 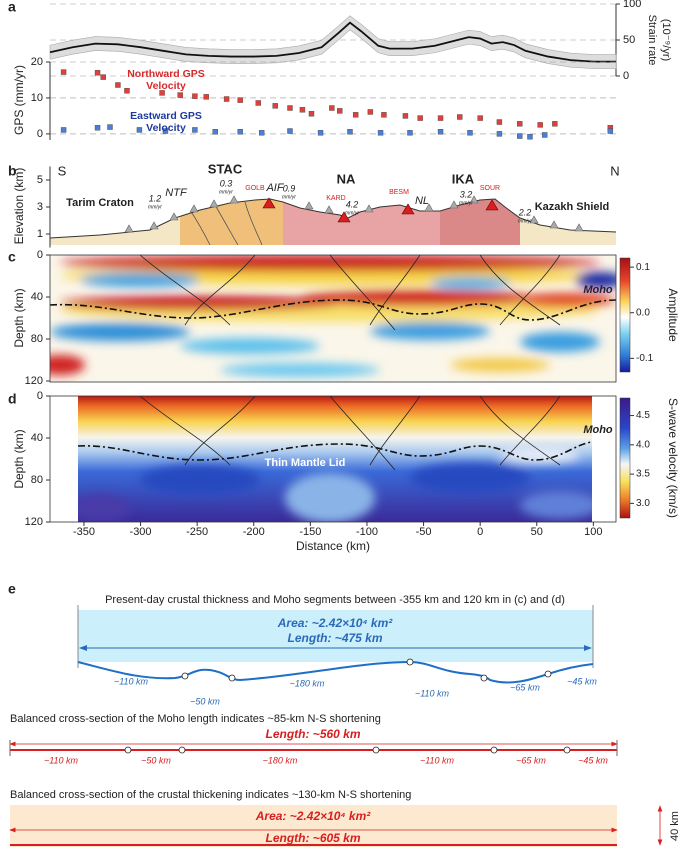 What do you see at coordinates (310, 532) in the screenshot?
I see `x-tick-label: -150` at bounding box center [310, 532].